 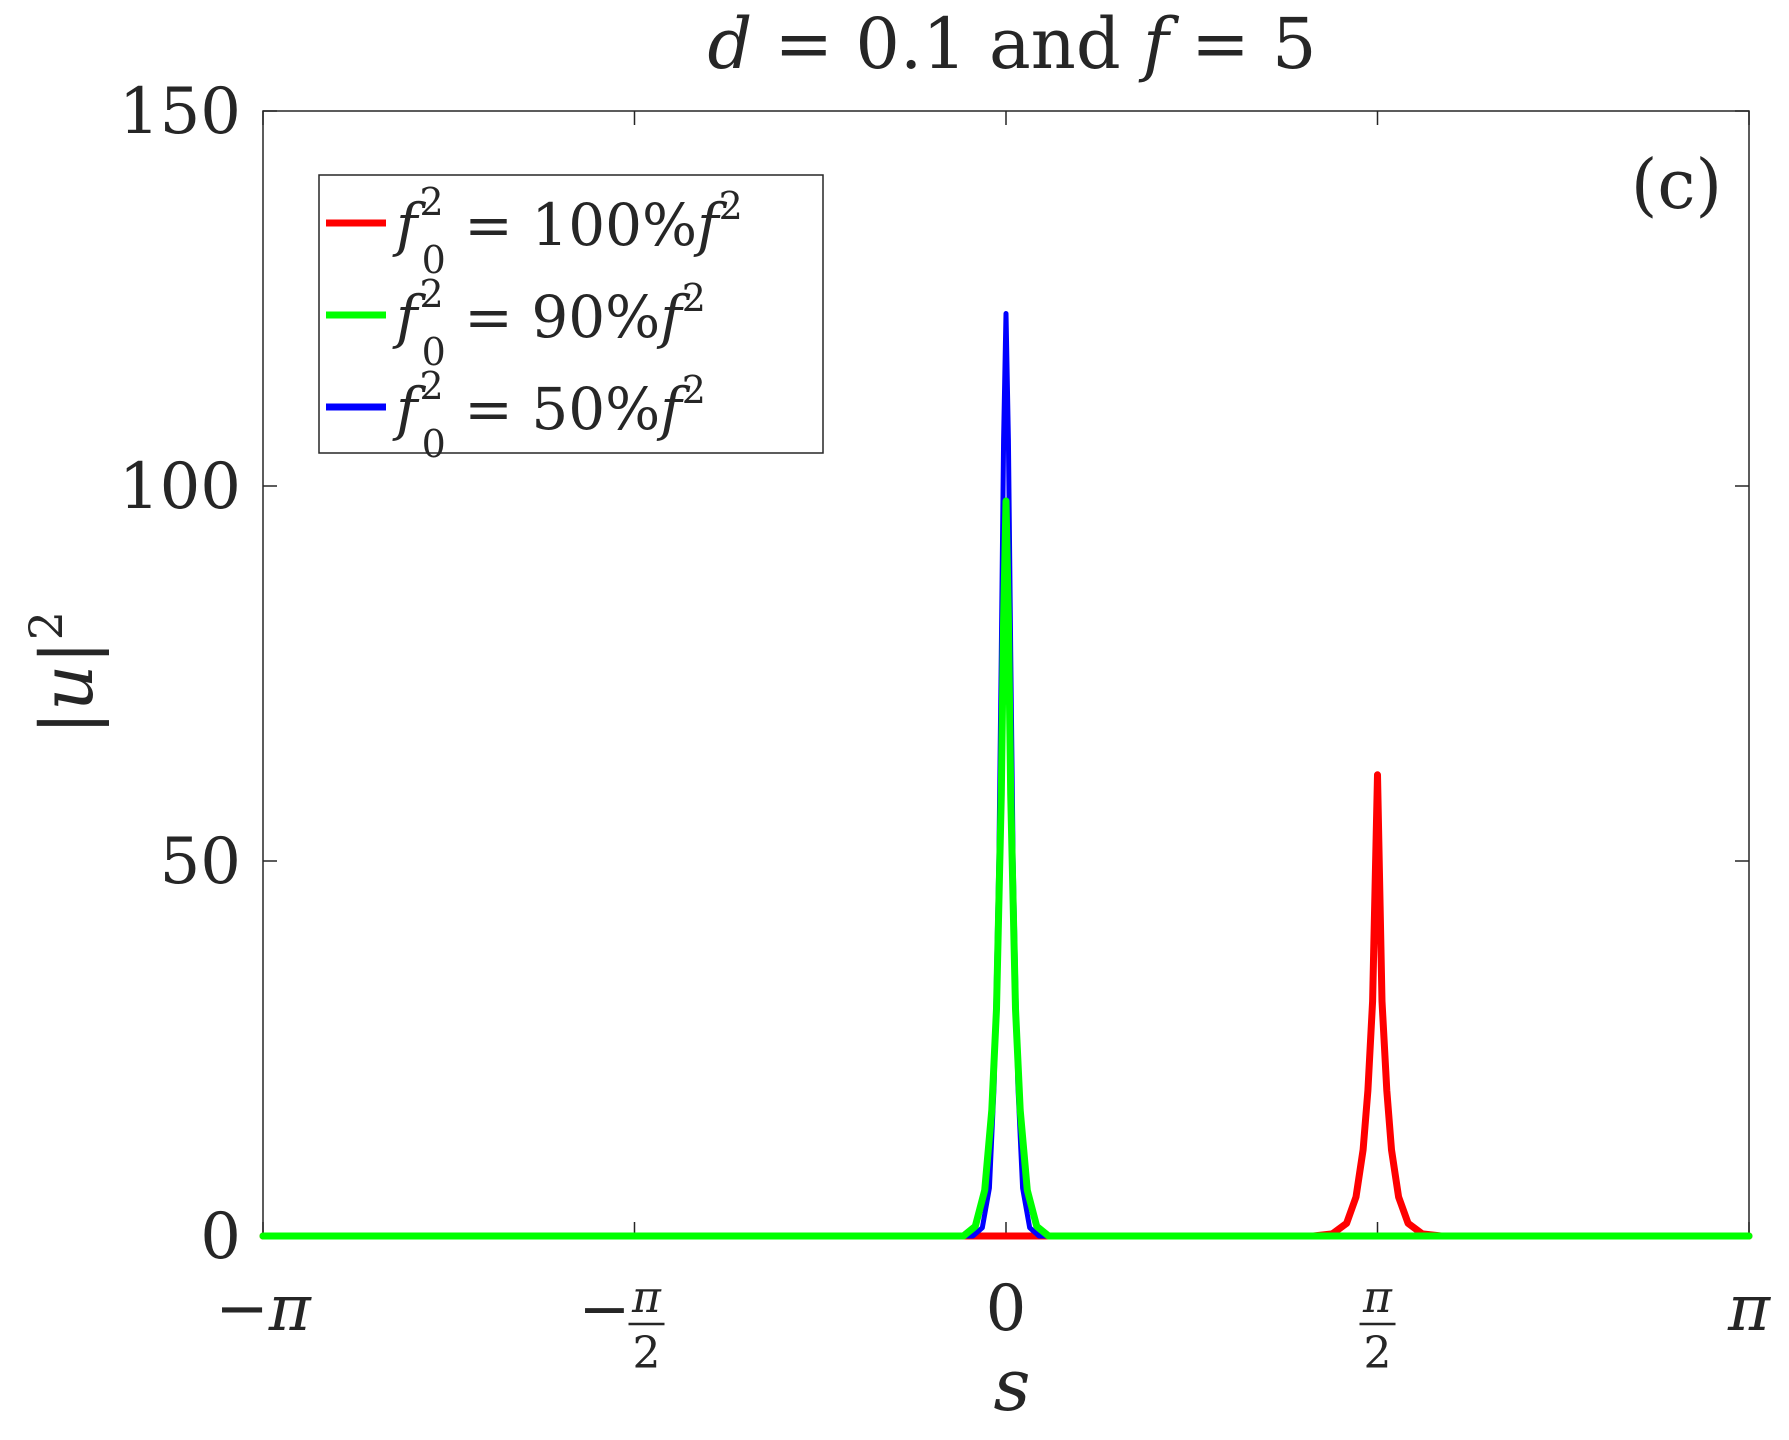 What do you see at coordinates (180, 487) in the screenshot?
I see `y-tick-label: 100` at bounding box center [180, 487].